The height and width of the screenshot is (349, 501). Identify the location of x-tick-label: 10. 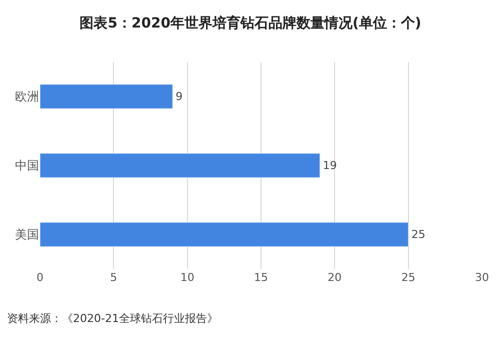
(187, 277).